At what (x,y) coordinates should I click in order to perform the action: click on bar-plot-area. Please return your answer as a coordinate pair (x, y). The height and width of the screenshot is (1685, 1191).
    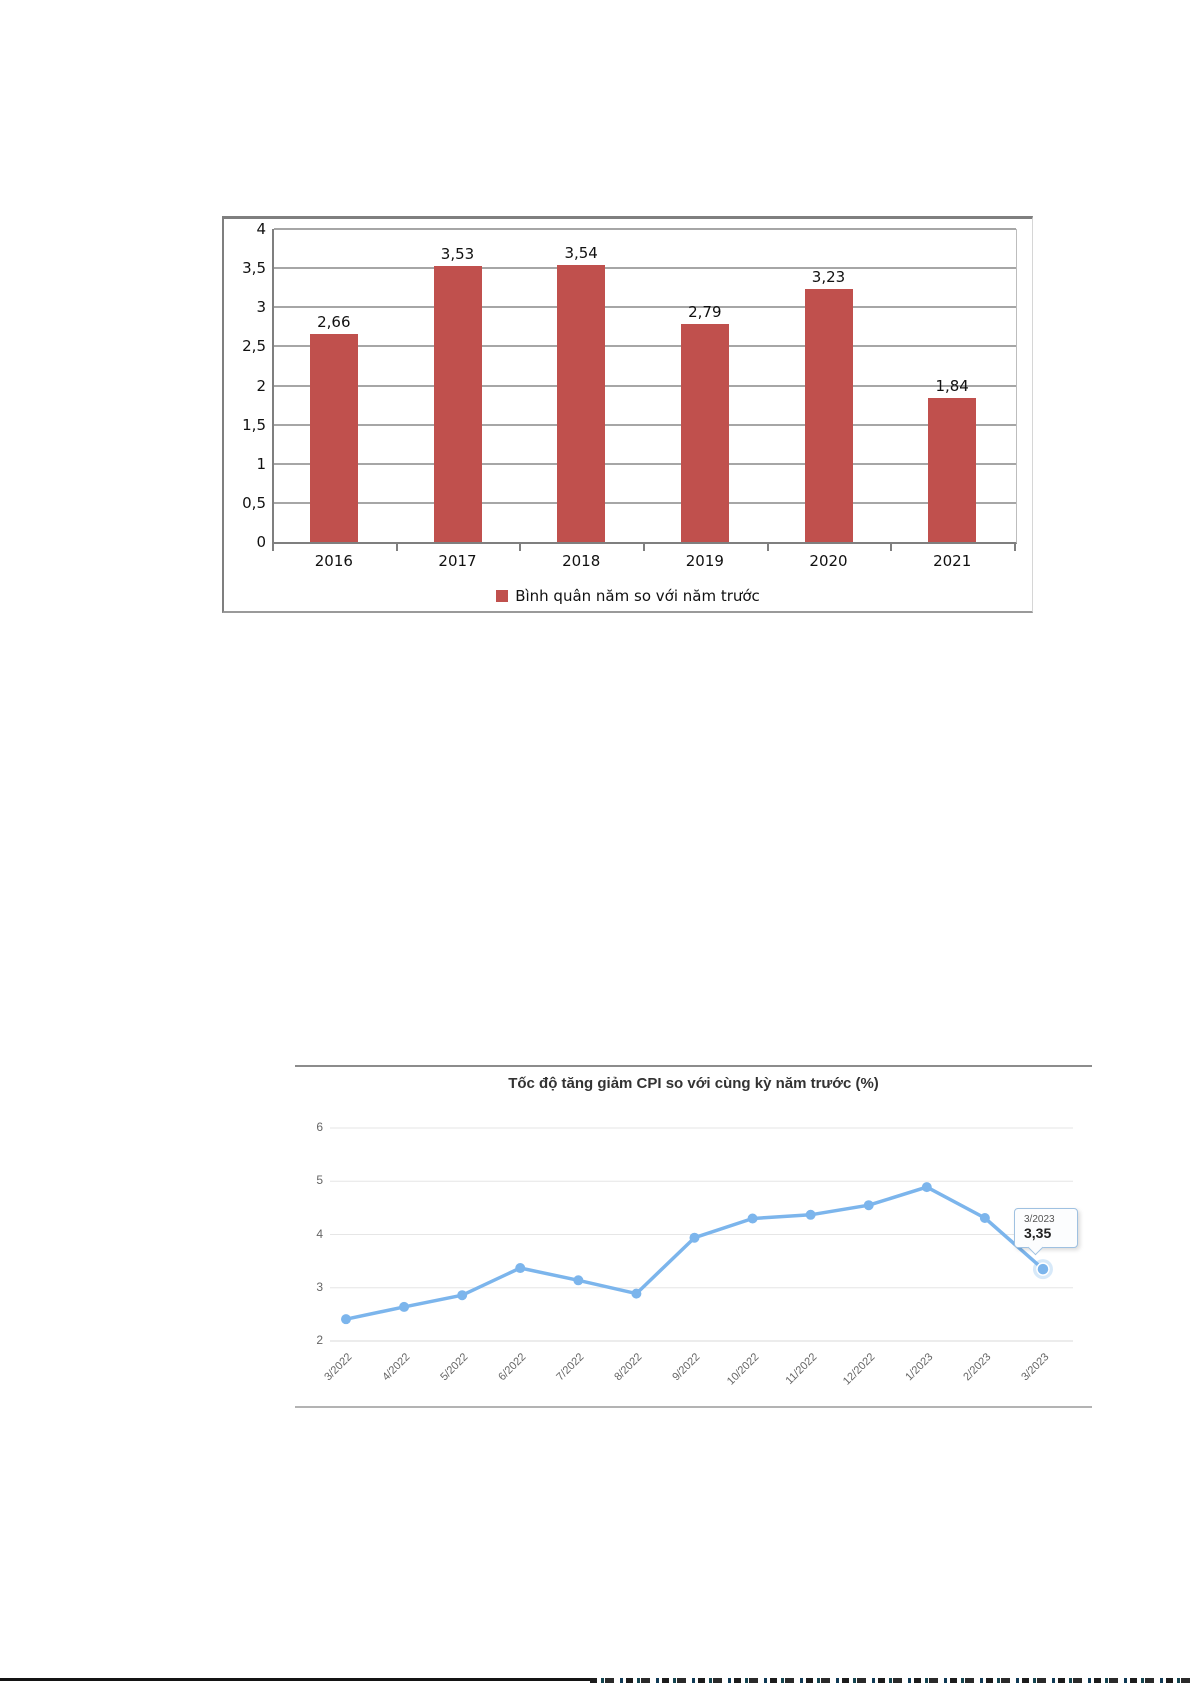
    Looking at the image, I should click on (644, 386).